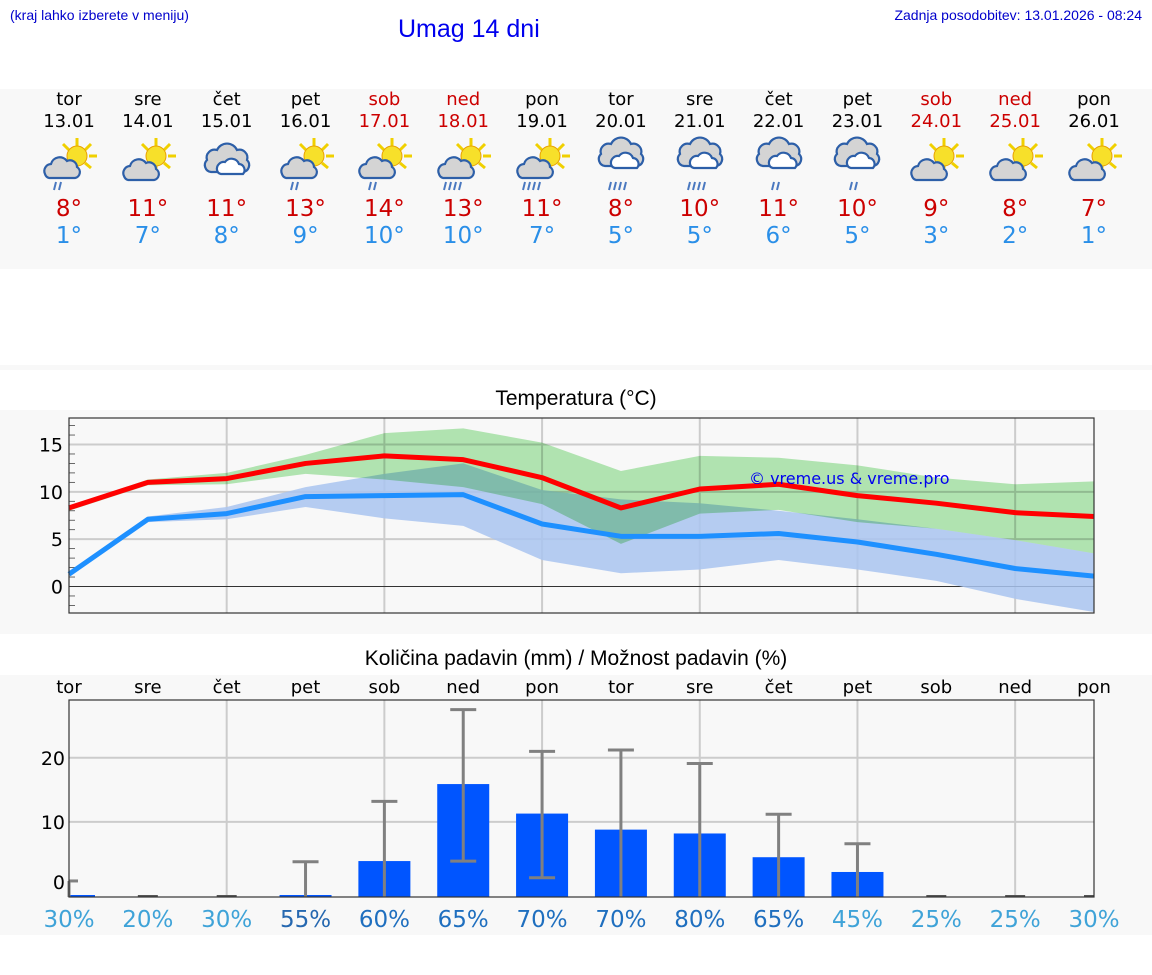 The width and height of the screenshot is (1152, 975). I want to click on day-date: 17.01, so click(384, 121).